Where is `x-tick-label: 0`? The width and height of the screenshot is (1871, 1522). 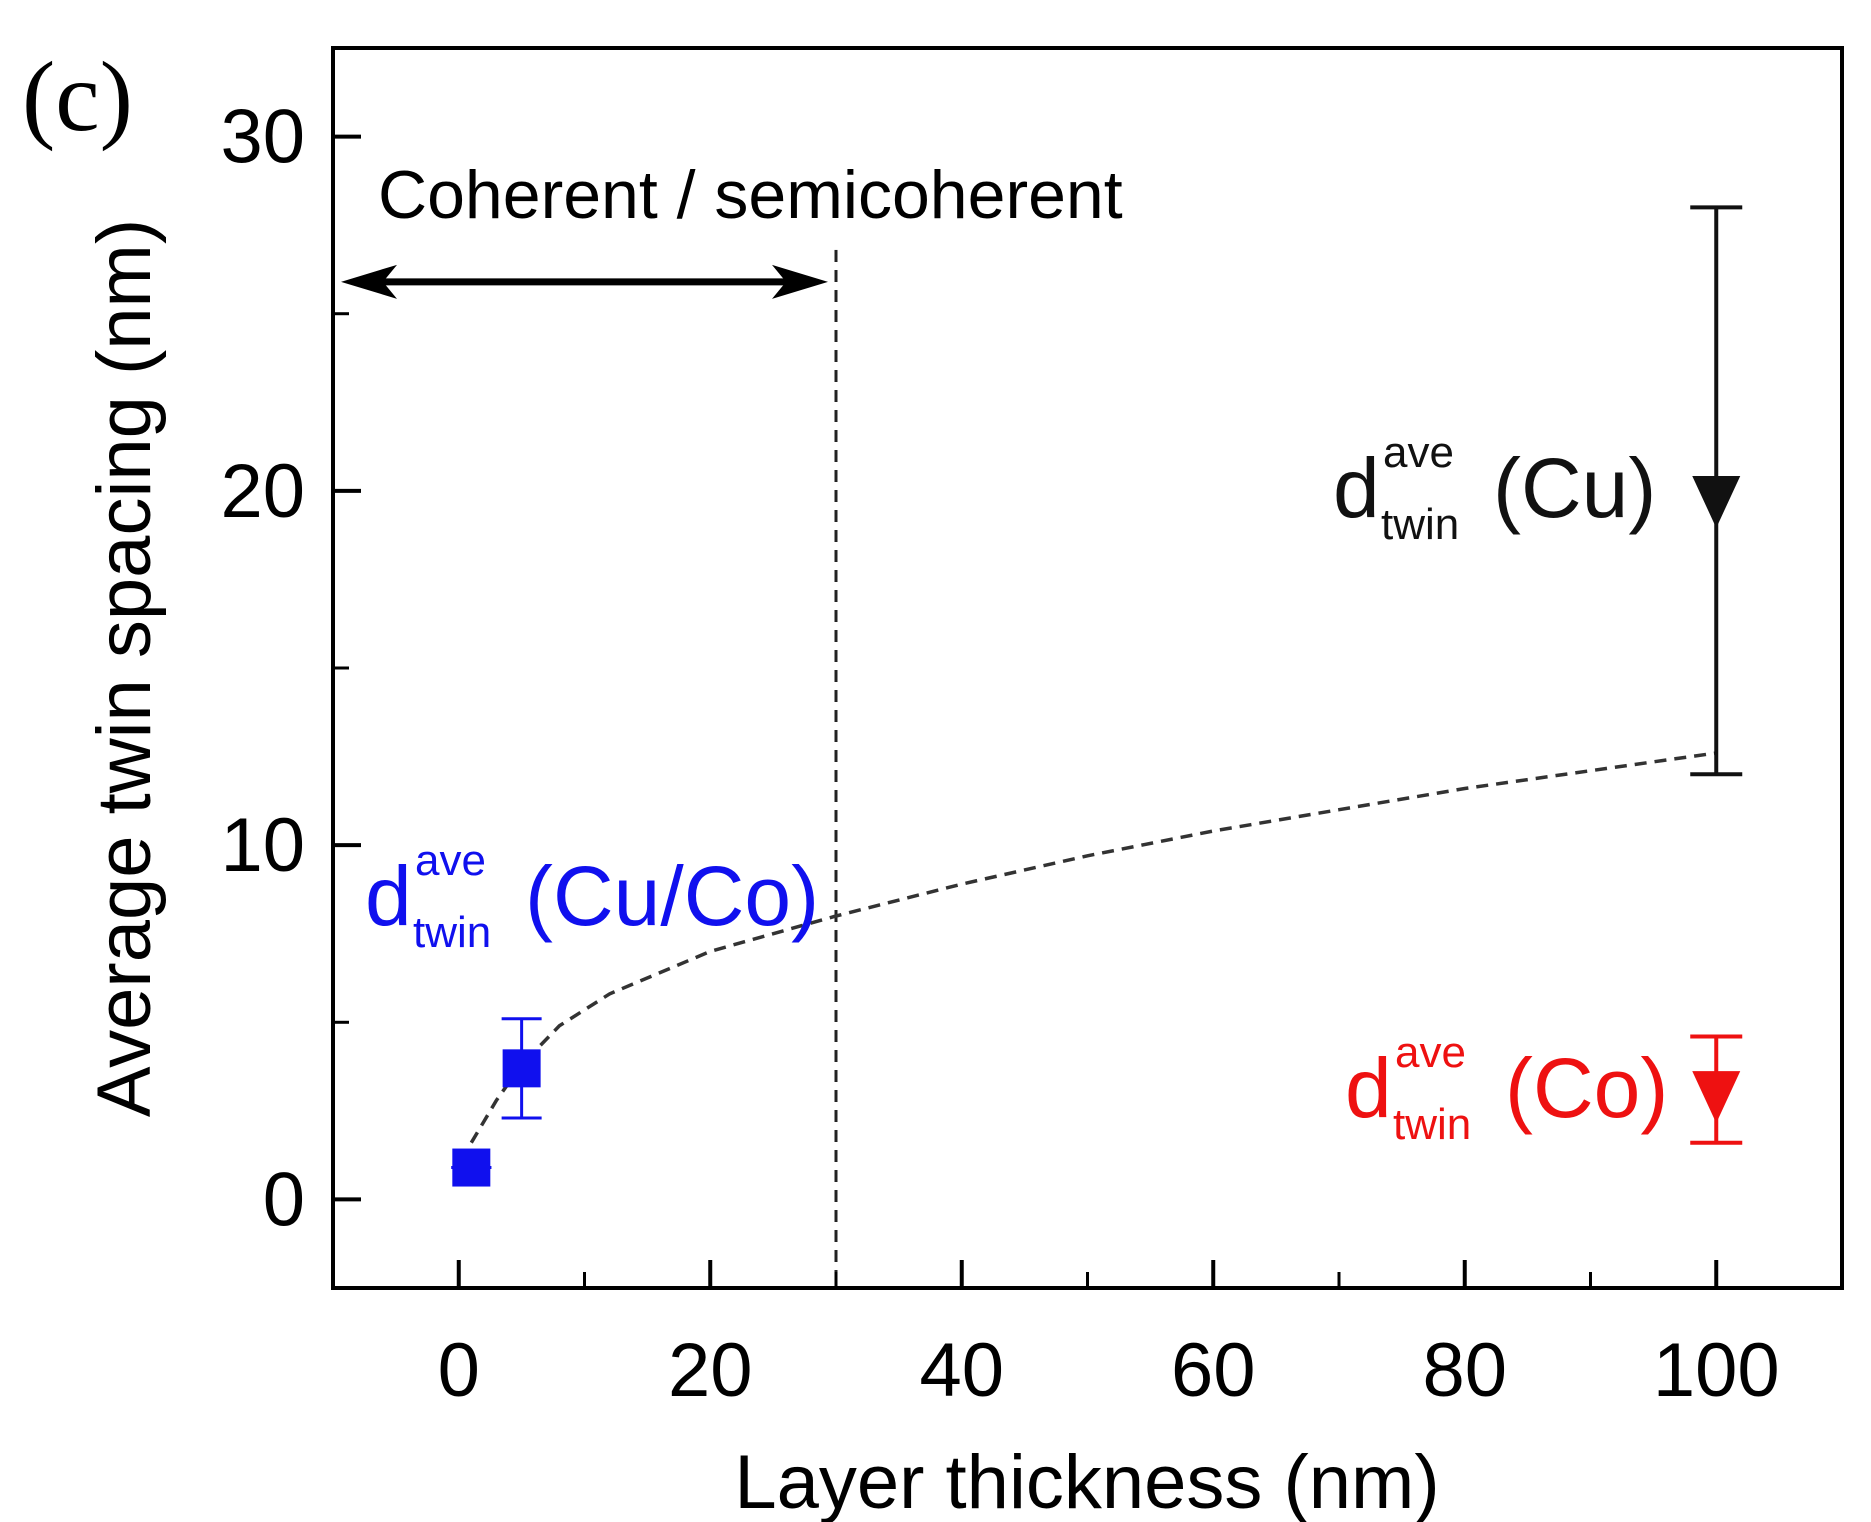 x-tick-label: 0 is located at coordinates (459, 1370).